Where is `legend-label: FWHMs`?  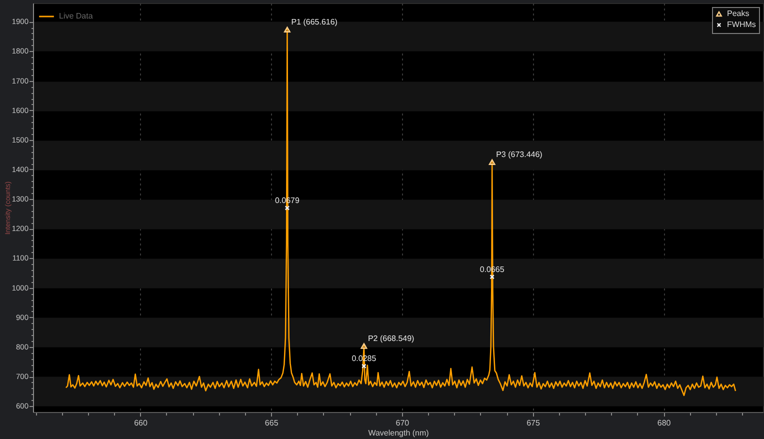 legend-label: FWHMs is located at coordinates (741, 24).